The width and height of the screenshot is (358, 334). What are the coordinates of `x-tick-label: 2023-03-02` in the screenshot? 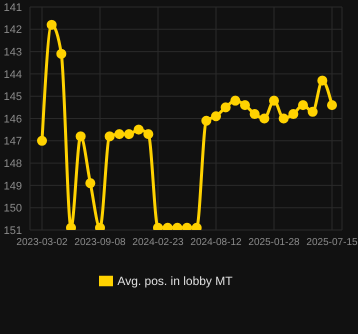 It's located at (42, 242).